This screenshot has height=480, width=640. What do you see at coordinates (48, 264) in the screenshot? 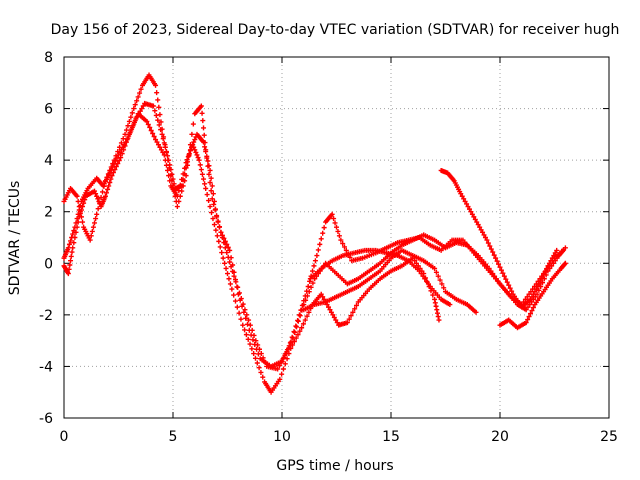
I see `y-tick-label: 0` at bounding box center [48, 264].